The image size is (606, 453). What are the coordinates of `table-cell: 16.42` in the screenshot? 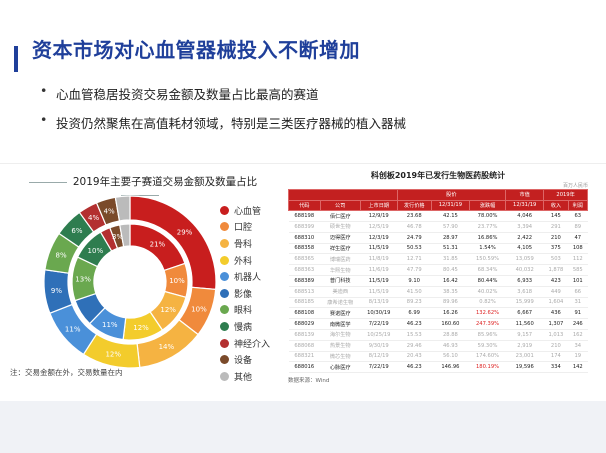 It's located at (450, 281).